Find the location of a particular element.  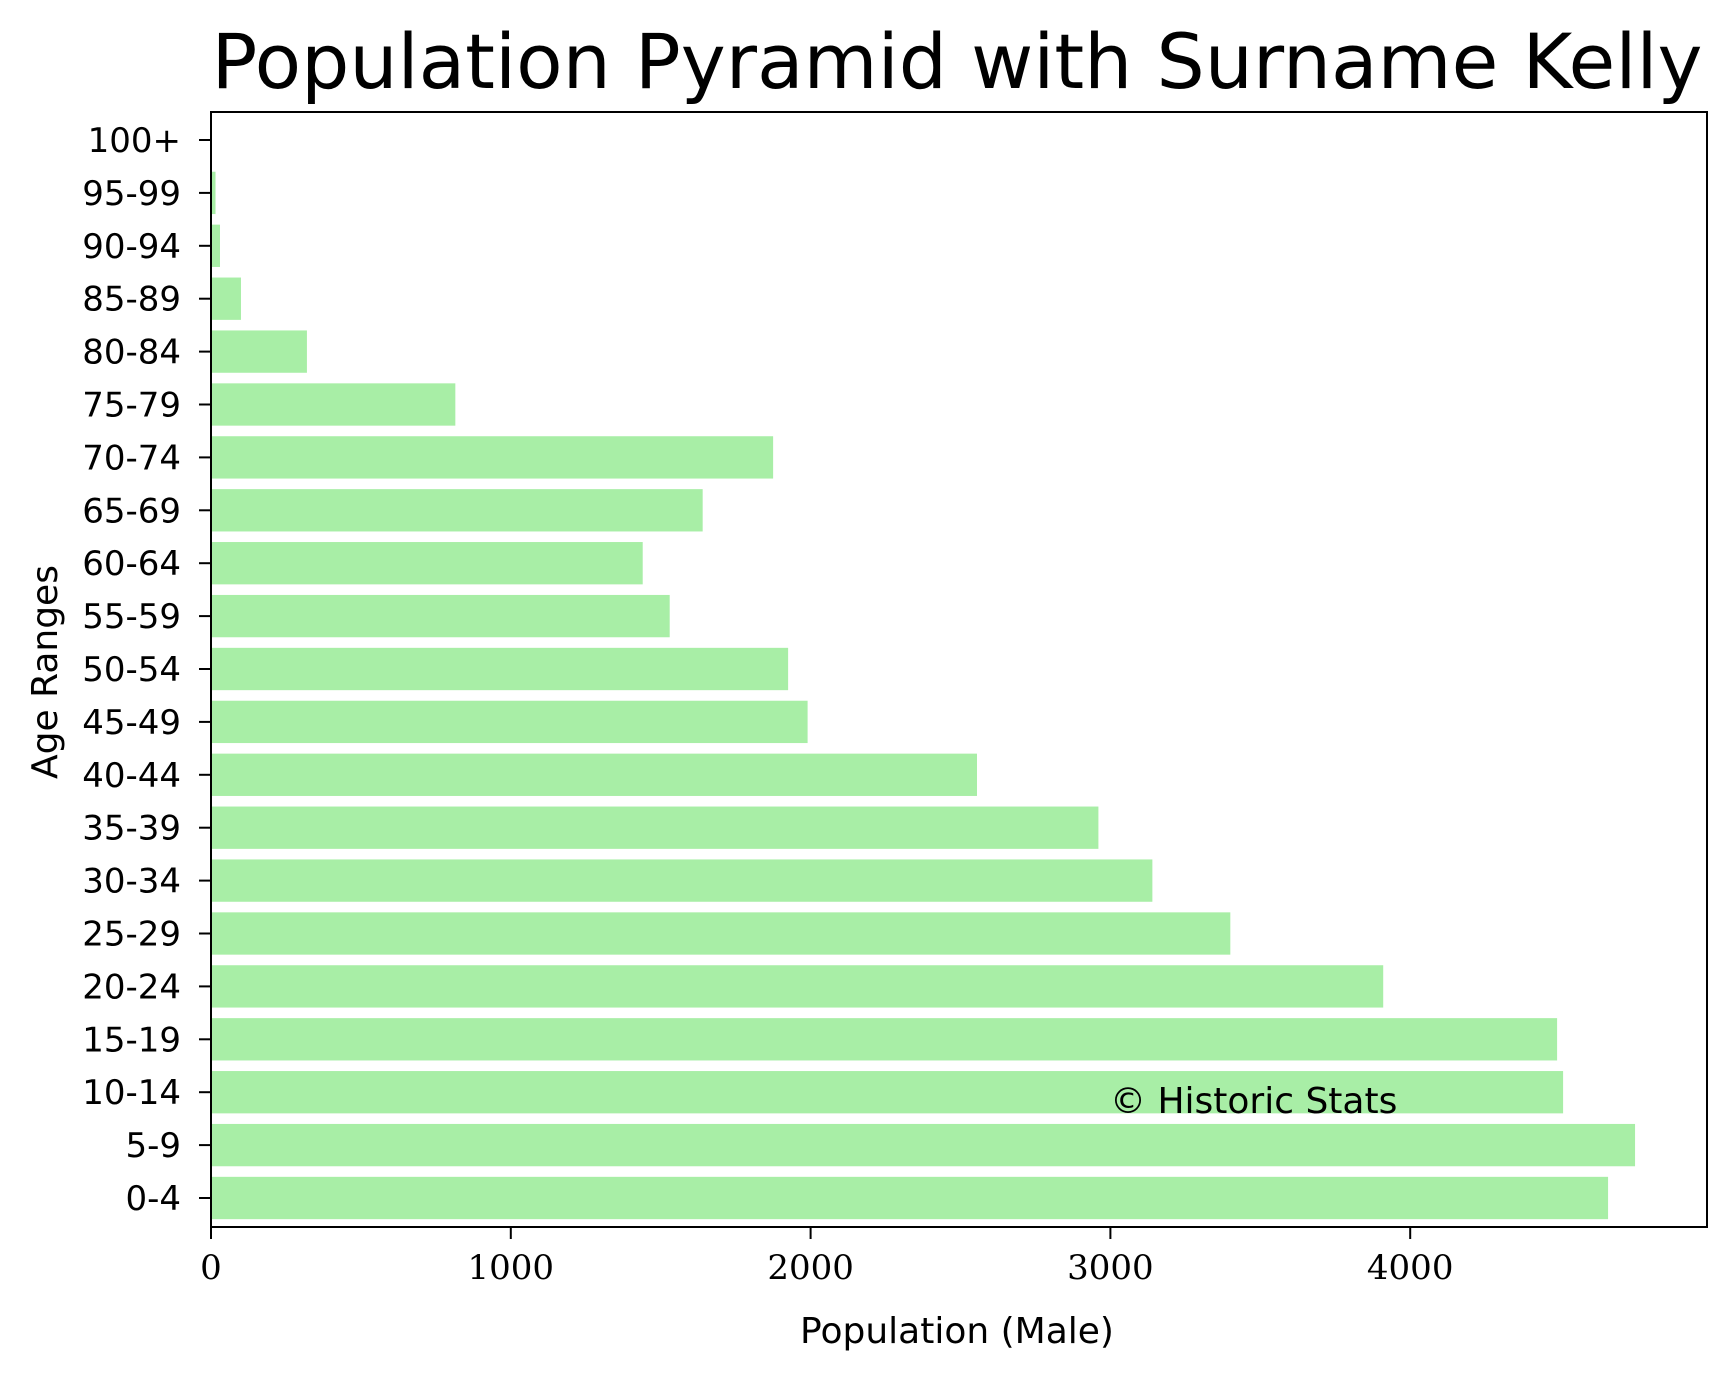

y-tick-label: 15-19 is located at coordinates (131, 1040).